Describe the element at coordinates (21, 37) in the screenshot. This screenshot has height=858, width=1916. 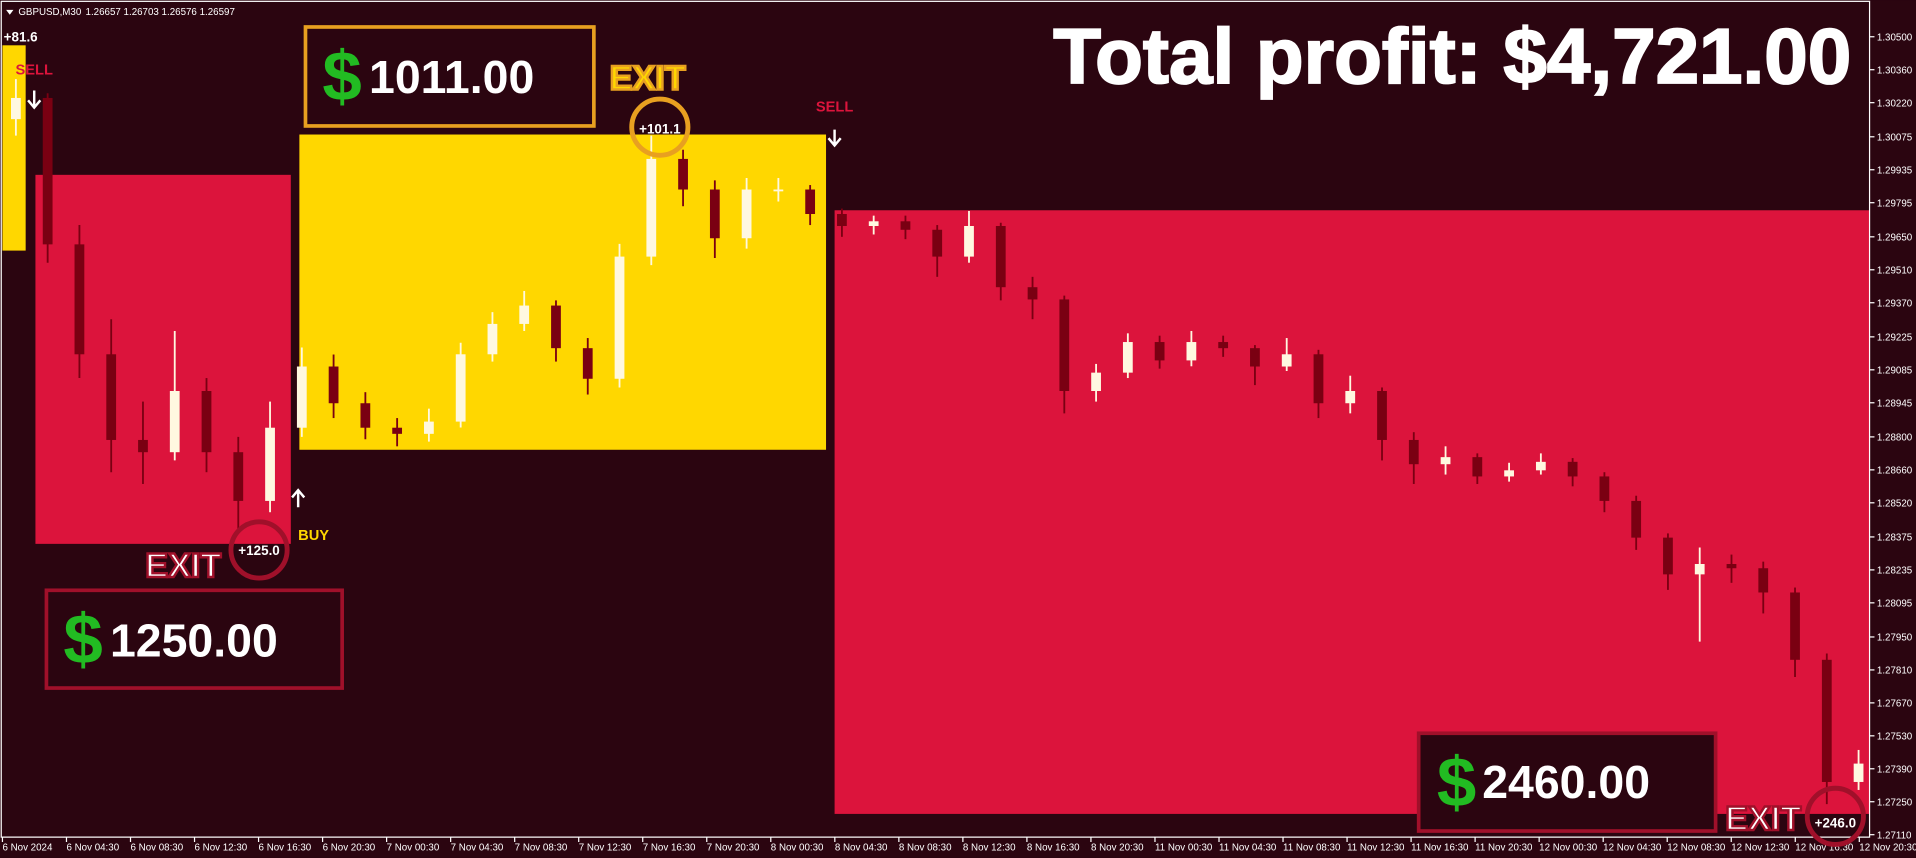
I see `pips-label: +81.6` at that location.